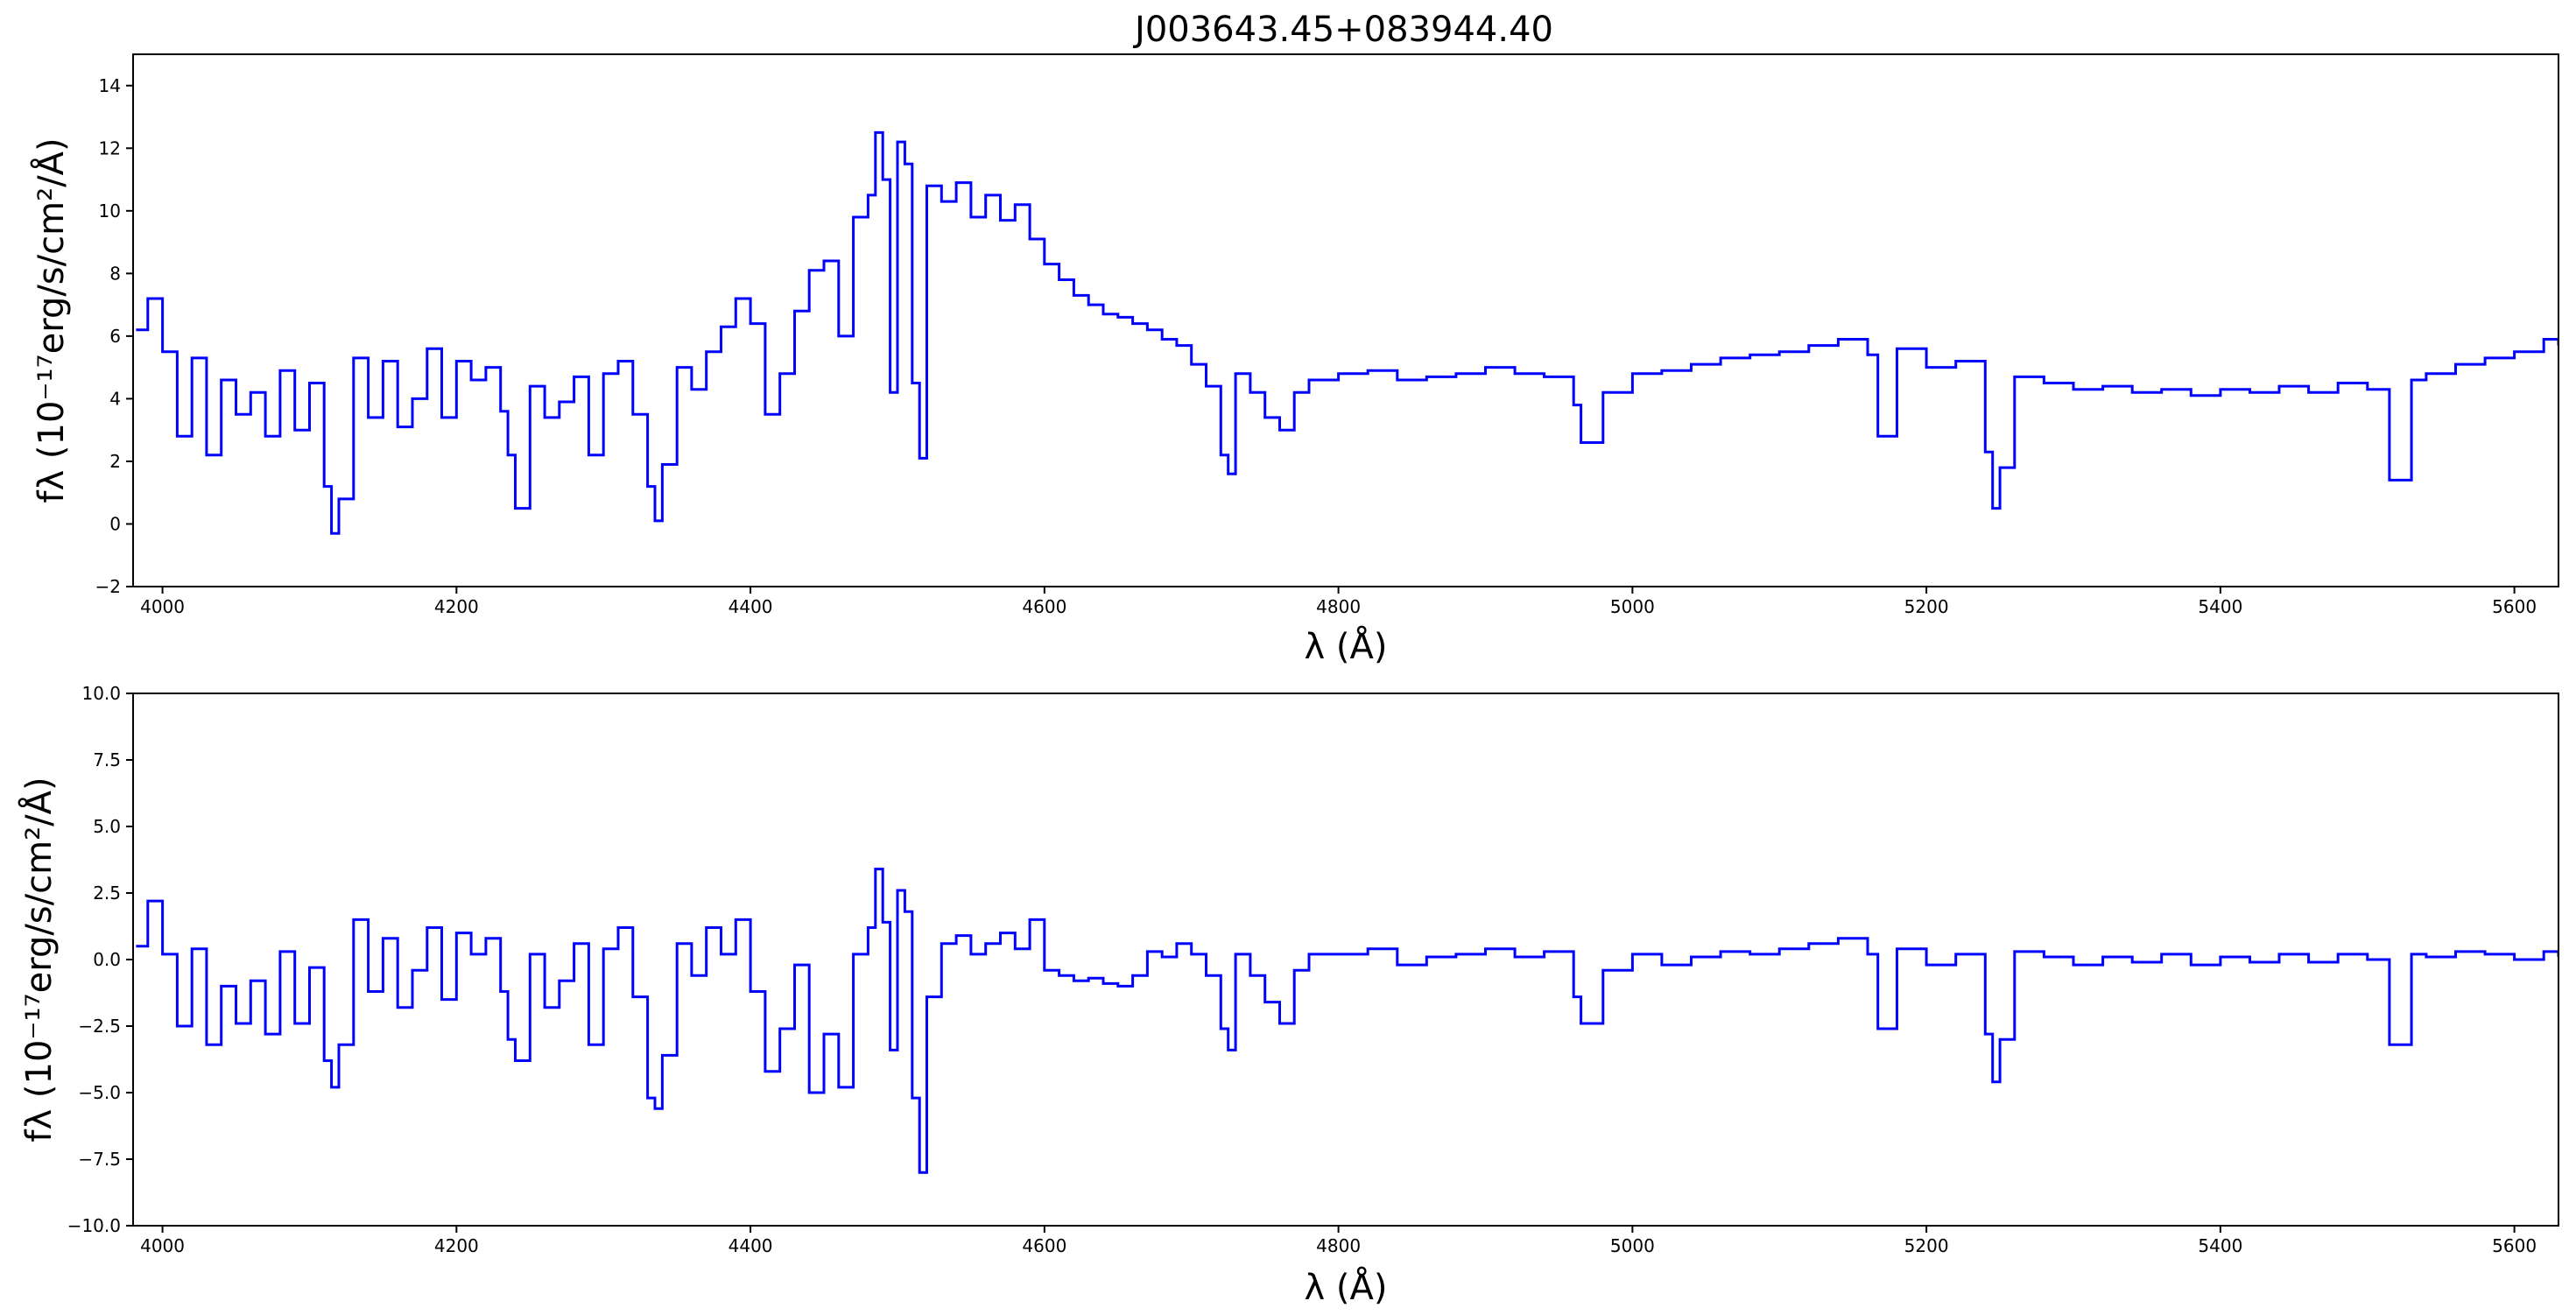 This screenshot has width=2576, height=1315. What do you see at coordinates (107, 959) in the screenshot?
I see `y-tick-label: 0.0` at bounding box center [107, 959].